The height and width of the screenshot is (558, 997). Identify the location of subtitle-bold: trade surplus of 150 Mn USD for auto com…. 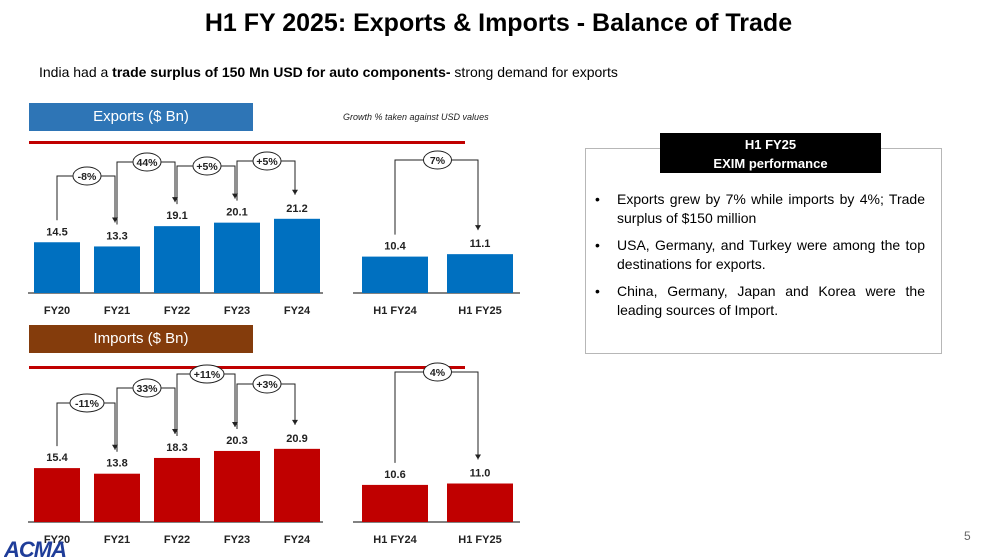
(281, 72).